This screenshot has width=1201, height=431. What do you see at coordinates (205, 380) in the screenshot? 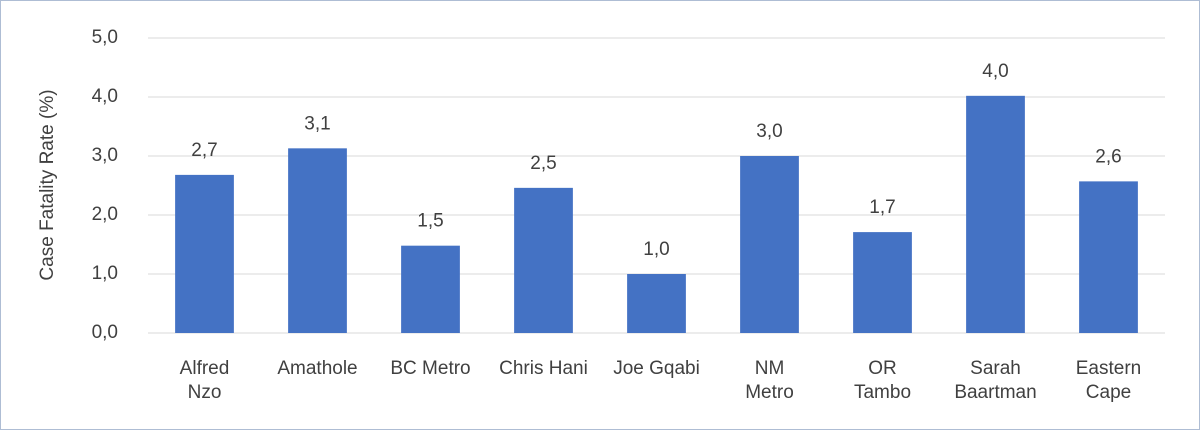
I see `x-tick-label: Alfred Nzo` at bounding box center [205, 380].